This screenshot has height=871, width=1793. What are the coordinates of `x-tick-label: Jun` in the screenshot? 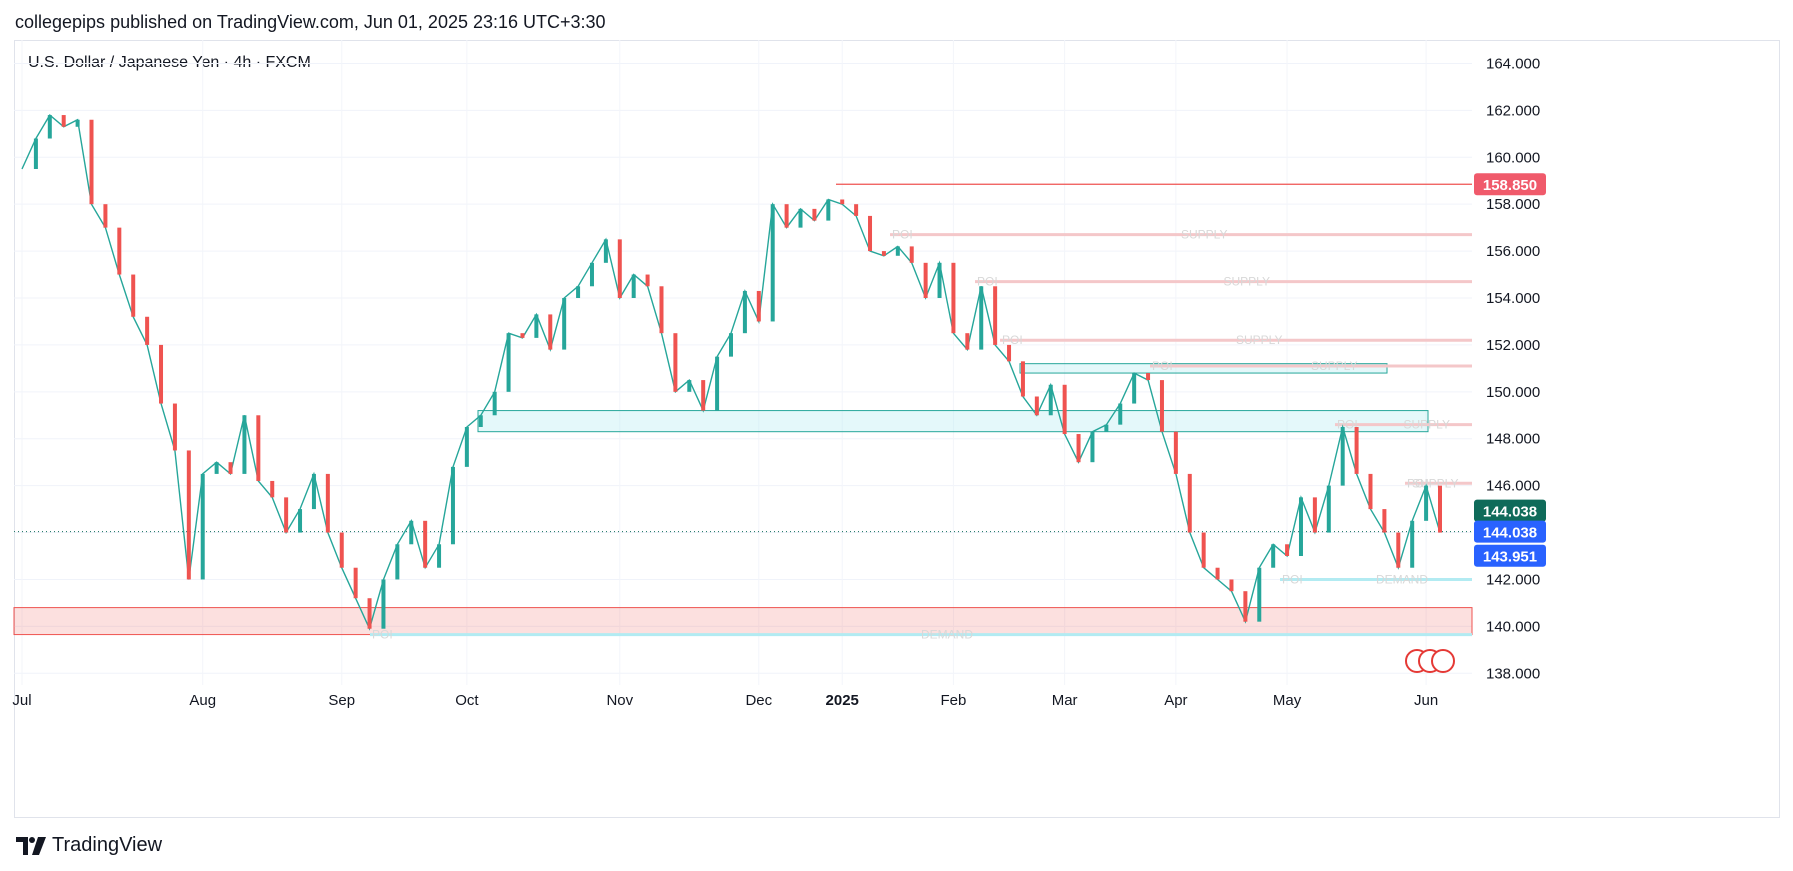 It's located at (1426, 700).